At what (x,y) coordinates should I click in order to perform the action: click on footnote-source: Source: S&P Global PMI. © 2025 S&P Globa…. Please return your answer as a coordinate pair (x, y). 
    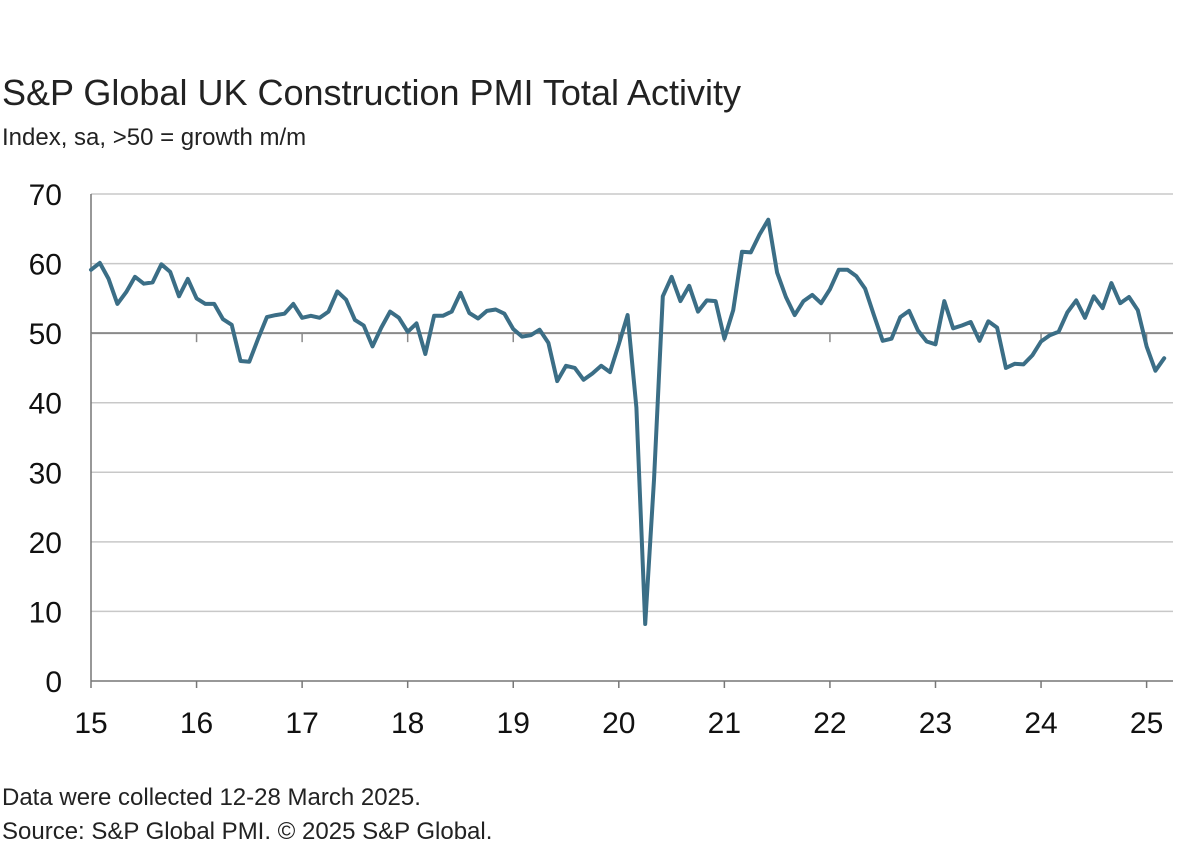
    Looking at the image, I should click on (247, 831).